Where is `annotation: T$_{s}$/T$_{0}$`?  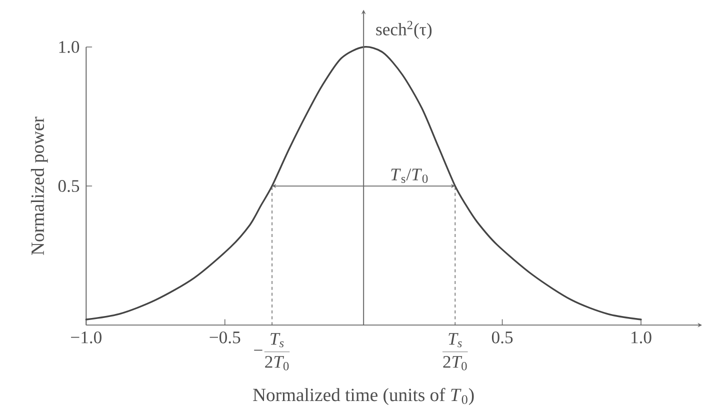
annotation: T$_{s}$/T$_{0}$ is located at coordinates (409, 175).